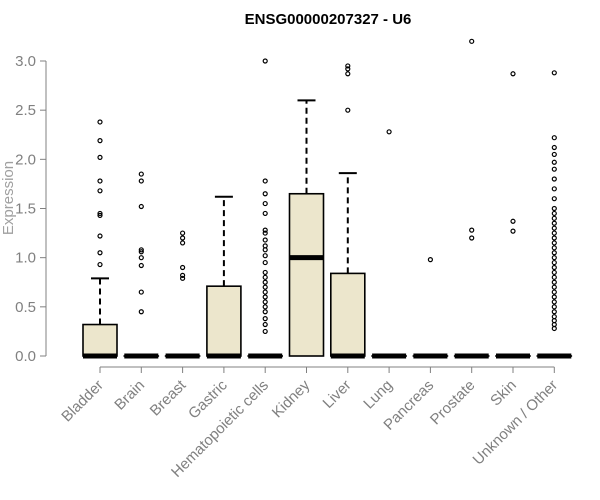 The image size is (600, 500). What do you see at coordinates (503, 393) in the screenshot?
I see `x-tick-label: Skin` at bounding box center [503, 393].